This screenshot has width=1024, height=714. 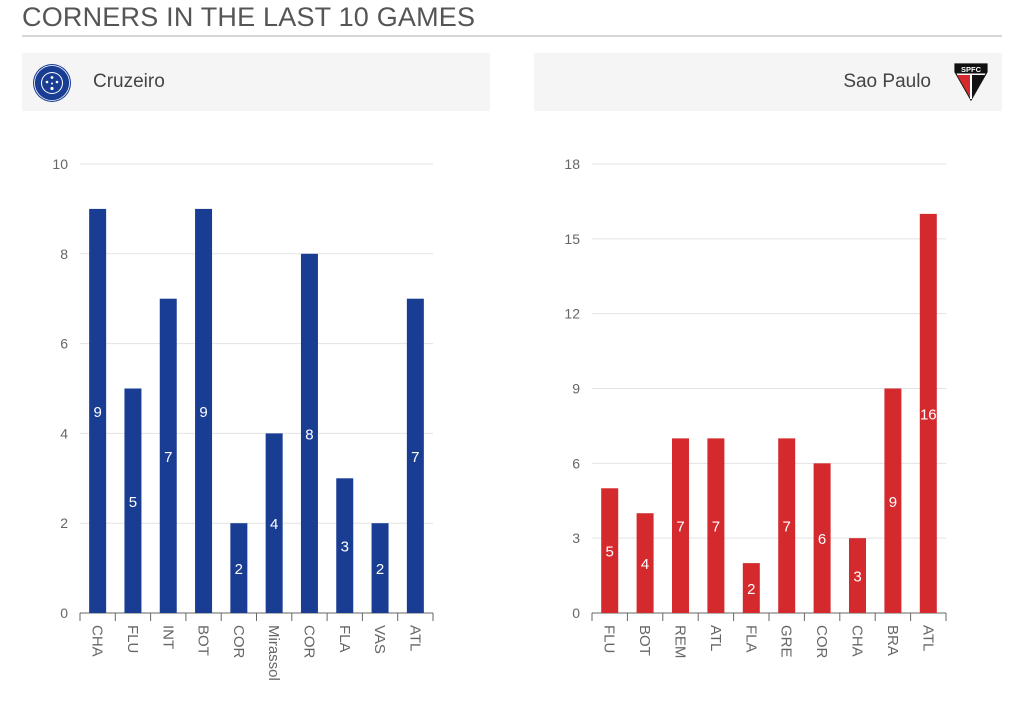 I want to click on x-tick-label: Mirassol, so click(x=273, y=653).